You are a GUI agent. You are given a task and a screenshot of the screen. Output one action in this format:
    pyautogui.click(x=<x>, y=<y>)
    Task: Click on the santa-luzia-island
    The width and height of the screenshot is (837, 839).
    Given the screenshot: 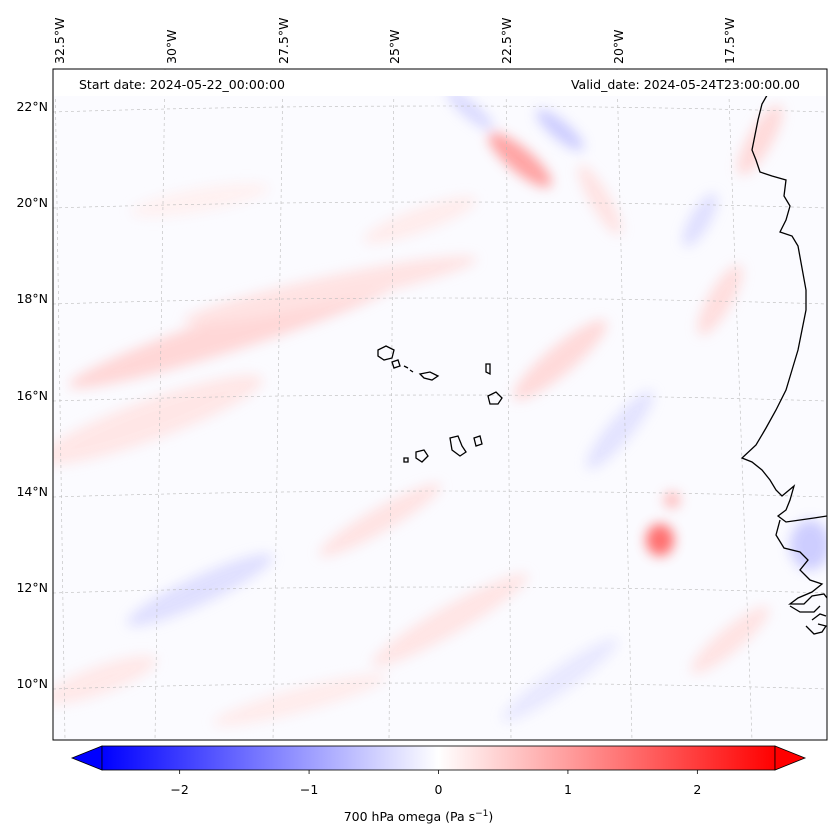 What is the action you would take?
    pyautogui.click(x=408, y=369)
    